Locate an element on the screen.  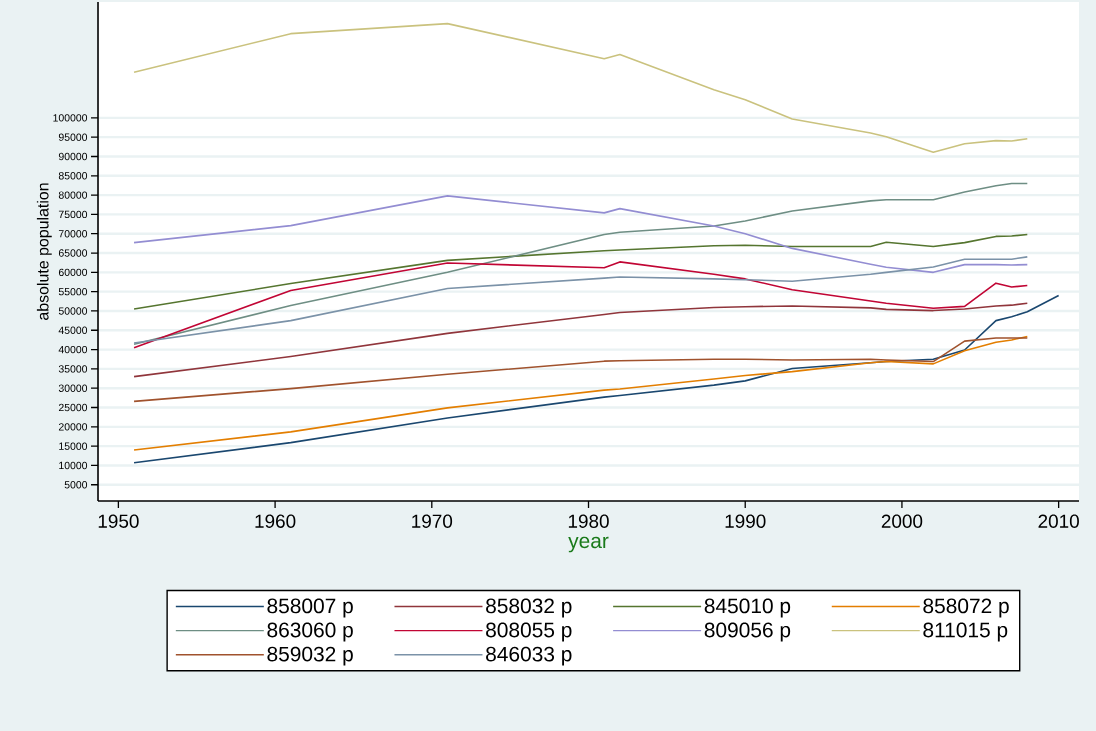
y-tick-label: 85000 is located at coordinates (73, 176).